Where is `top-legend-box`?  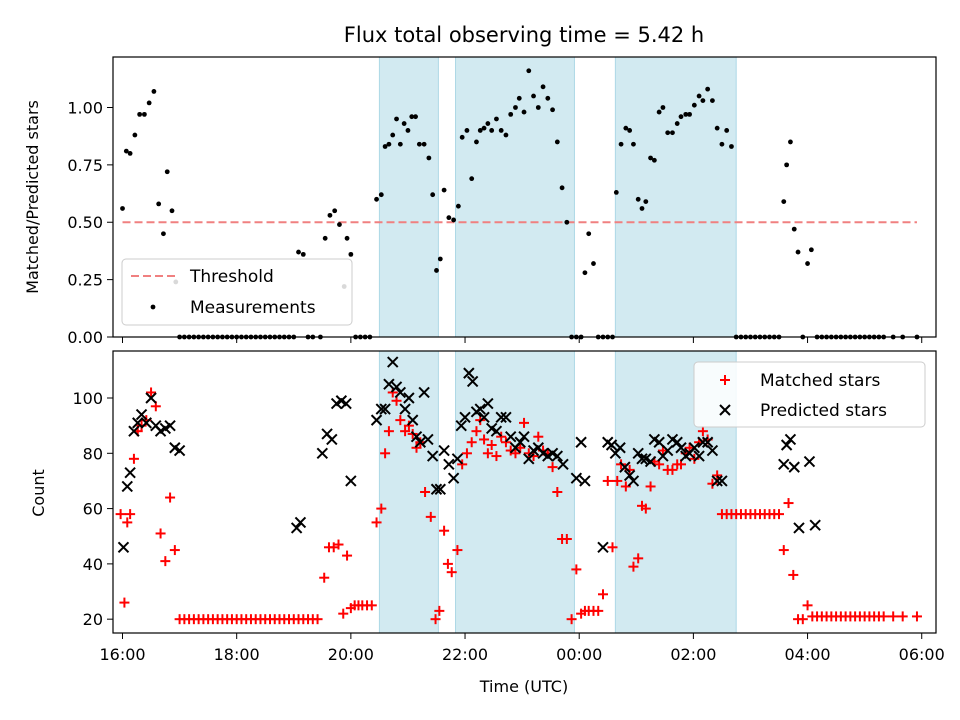 top-legend-box is located at coordinates (237, 292).